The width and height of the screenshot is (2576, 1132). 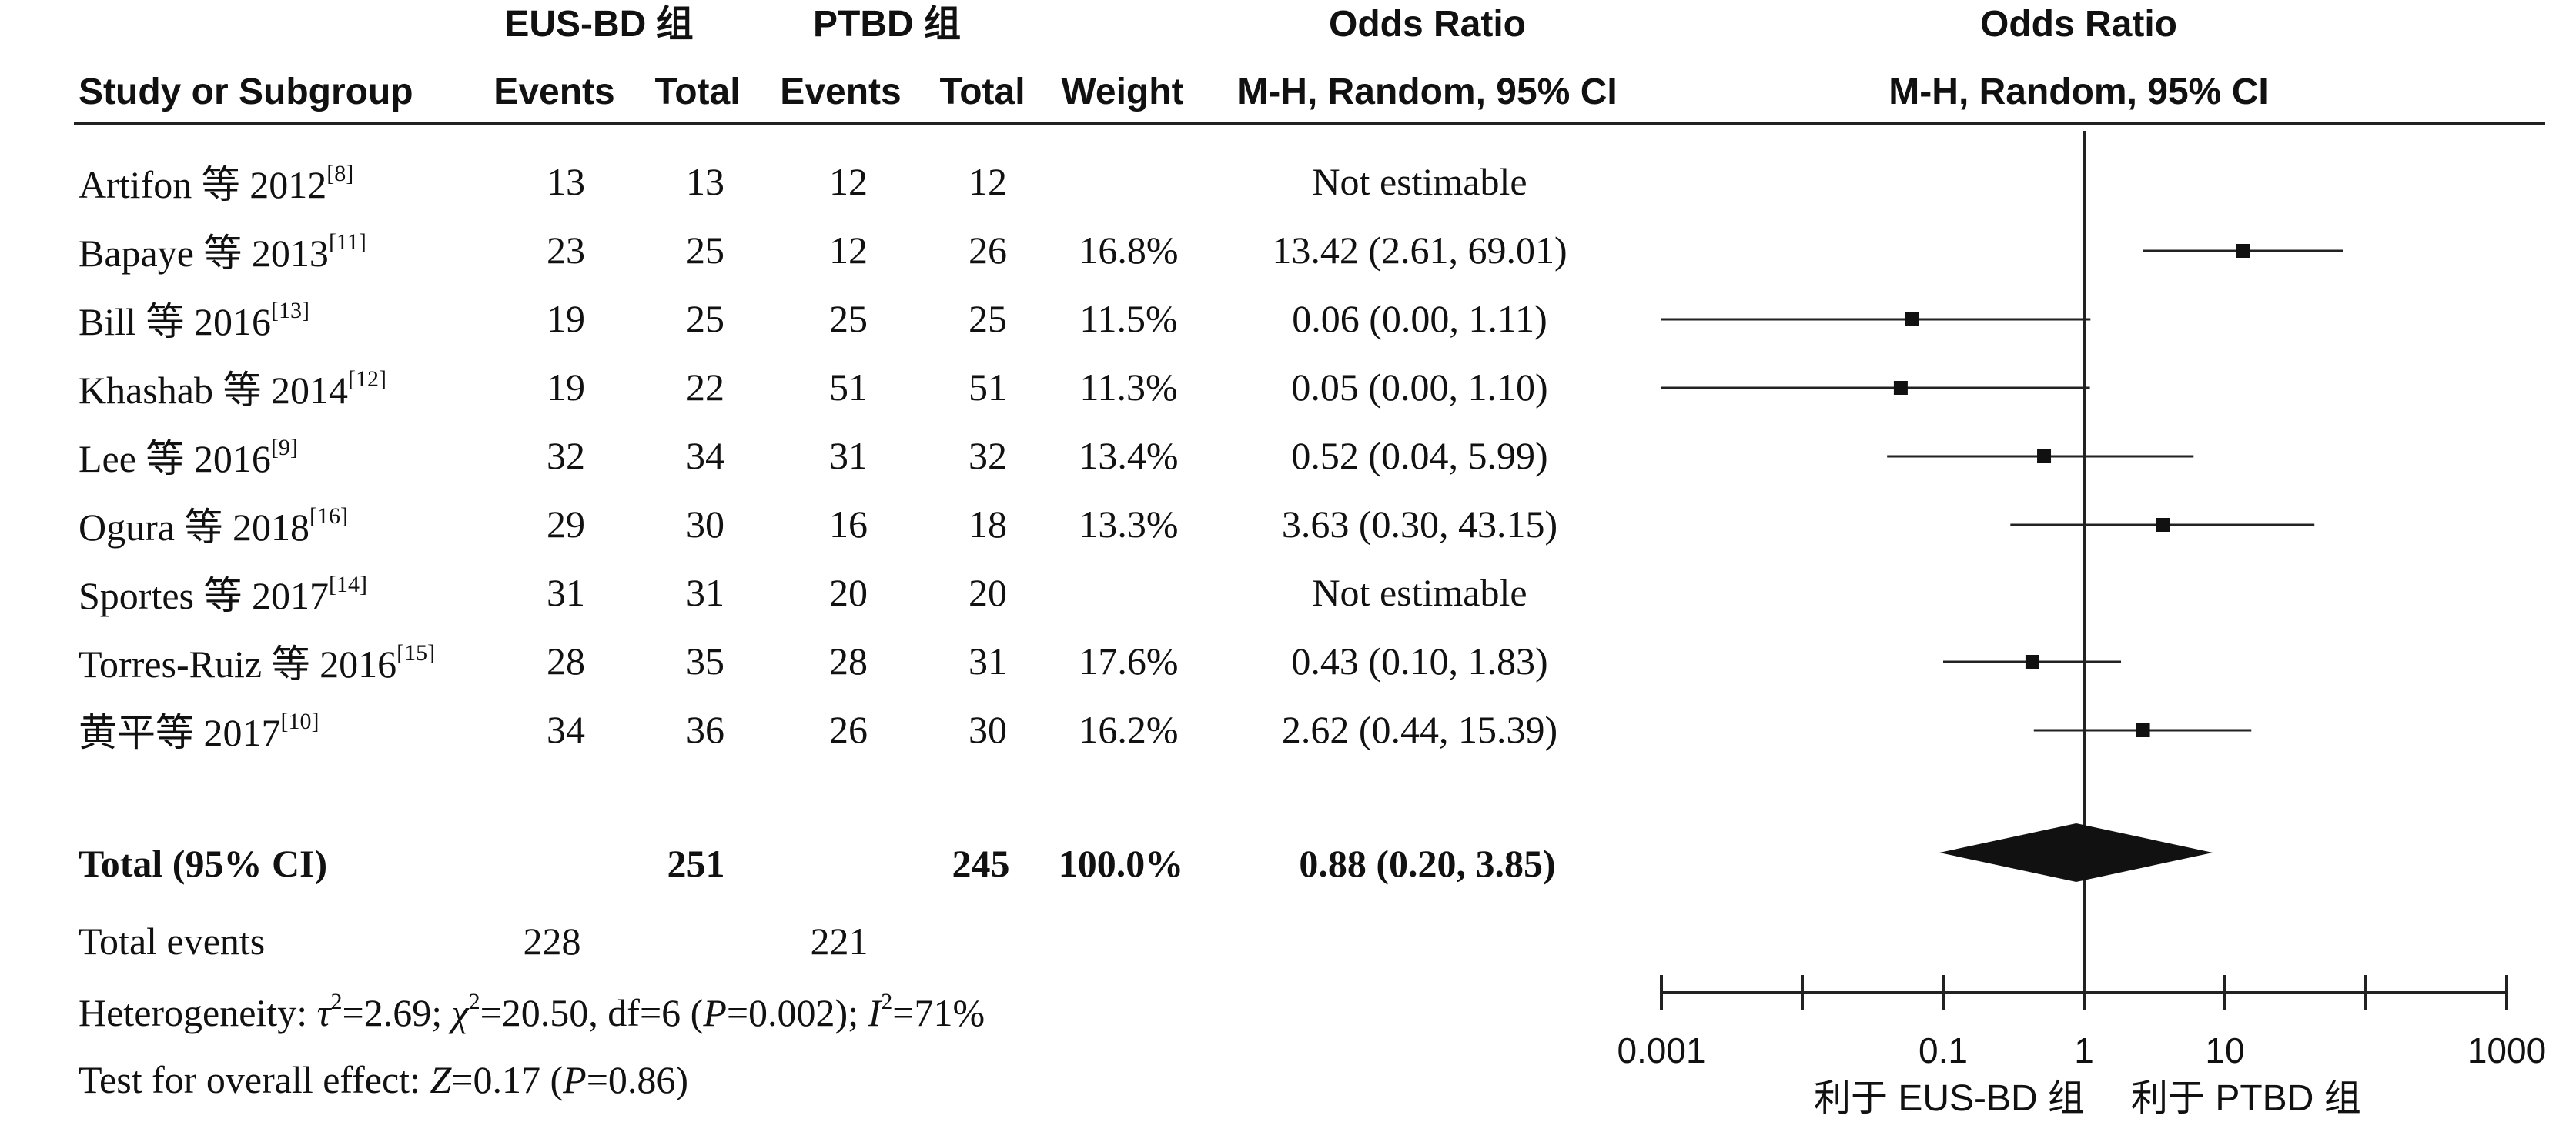 What do you see at coordinates (981, 863) in the screenshot?
I see `total2-sum: 245` at bounding box center [981, 863].